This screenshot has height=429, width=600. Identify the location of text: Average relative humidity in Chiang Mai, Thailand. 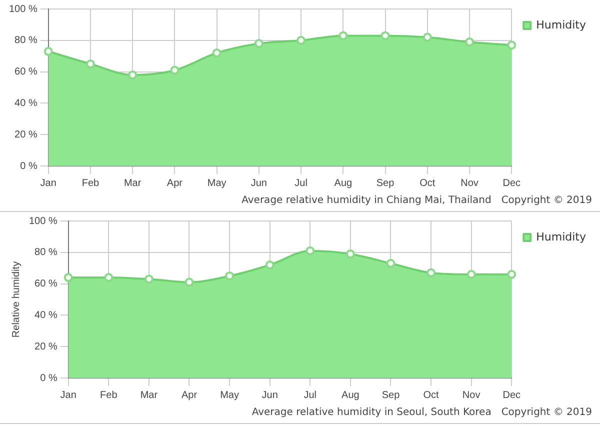
(367, 200).